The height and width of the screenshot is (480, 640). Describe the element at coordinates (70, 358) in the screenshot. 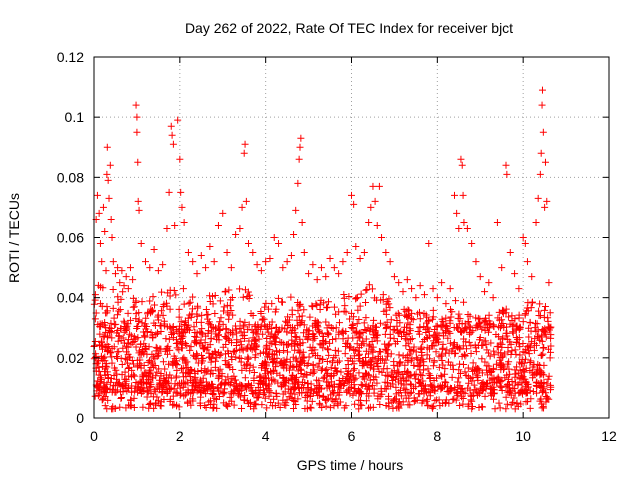

I see `y-tick-label: 0.02` at that location.